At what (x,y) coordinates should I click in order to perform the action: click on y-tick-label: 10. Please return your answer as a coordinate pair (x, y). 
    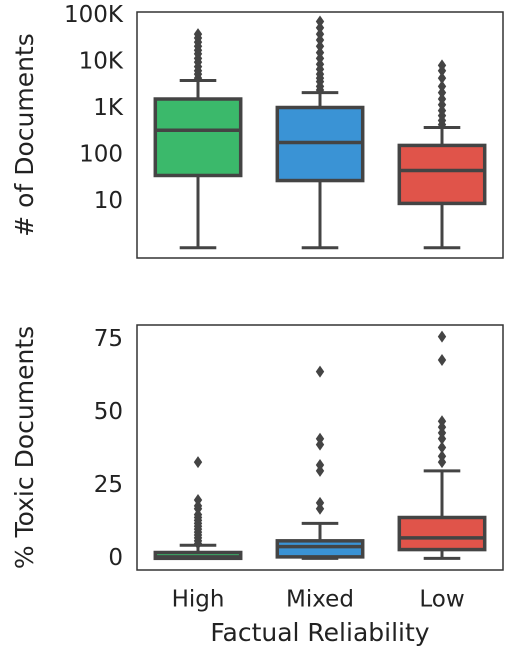
    Looking at the image, I should click on (108, 201).